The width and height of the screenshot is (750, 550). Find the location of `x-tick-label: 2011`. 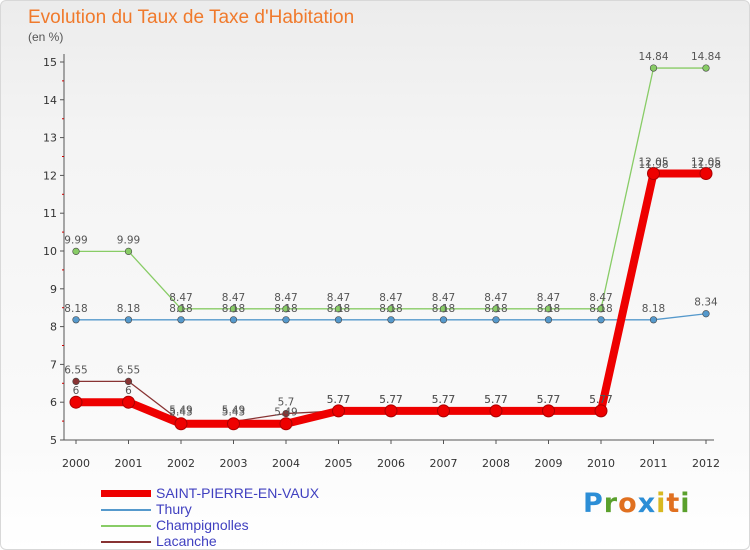

x-tick-label: 2011 is located at coordinates (654, 463).